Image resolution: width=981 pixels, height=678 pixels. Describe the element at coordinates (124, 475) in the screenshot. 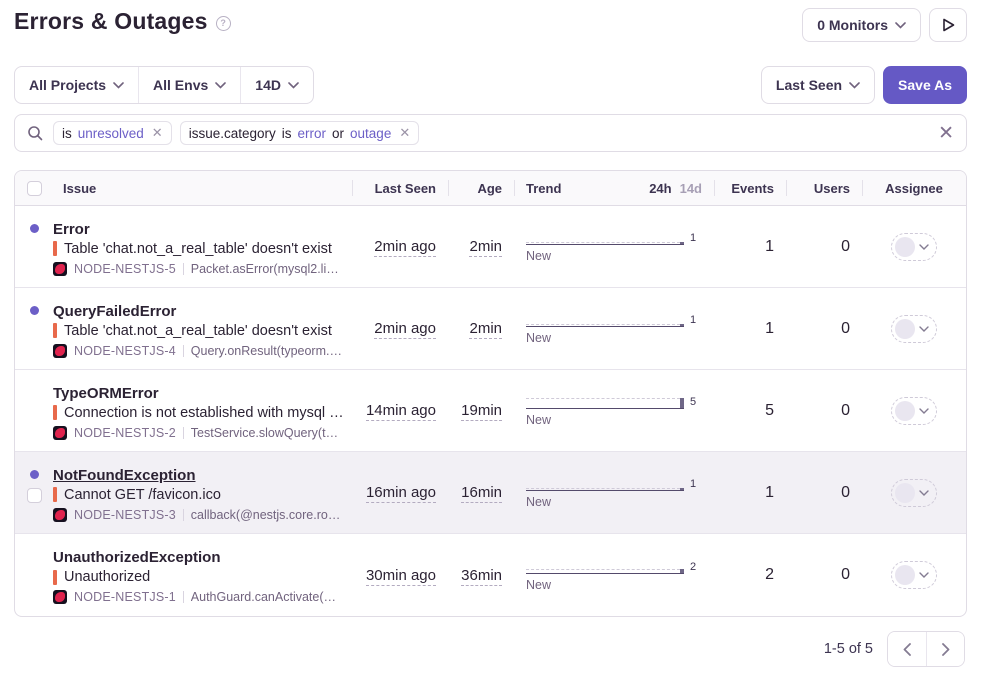

I see `issue-title-link: NotFoundException` at that location.